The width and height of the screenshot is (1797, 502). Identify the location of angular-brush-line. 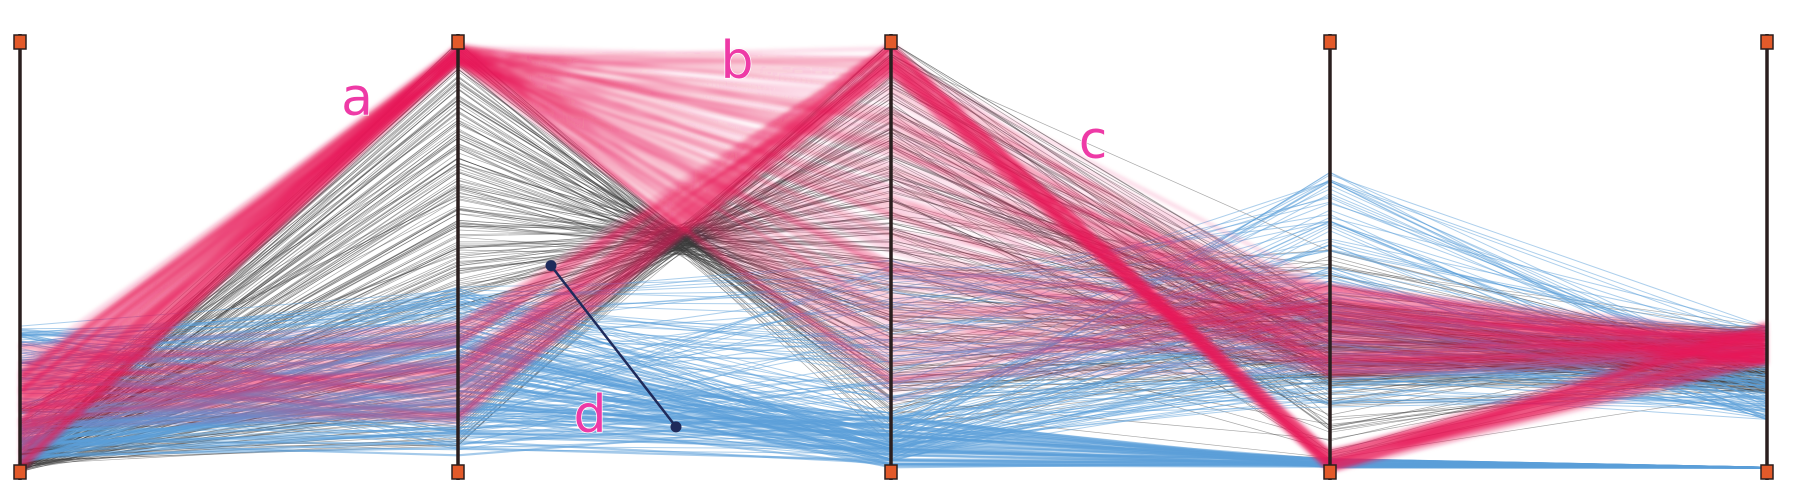
(613, 346).